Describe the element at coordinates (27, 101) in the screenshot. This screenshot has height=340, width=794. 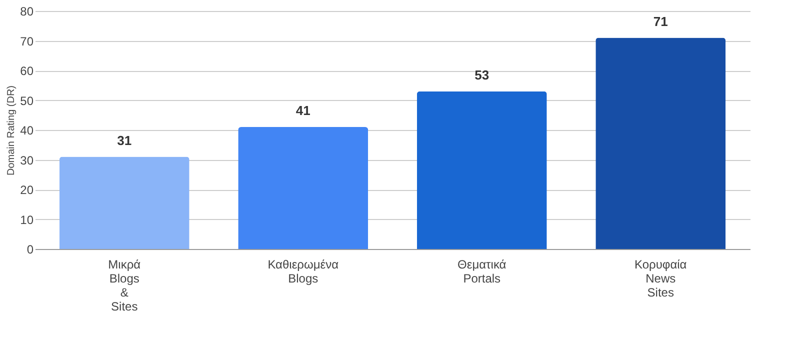
I see `y-tick-label: 50` at that location.